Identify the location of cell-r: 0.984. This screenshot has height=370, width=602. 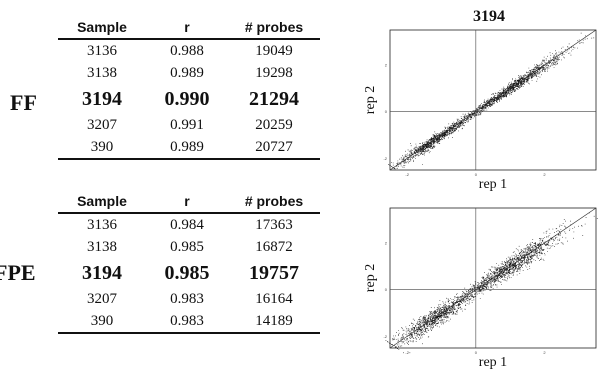
(187, 224).